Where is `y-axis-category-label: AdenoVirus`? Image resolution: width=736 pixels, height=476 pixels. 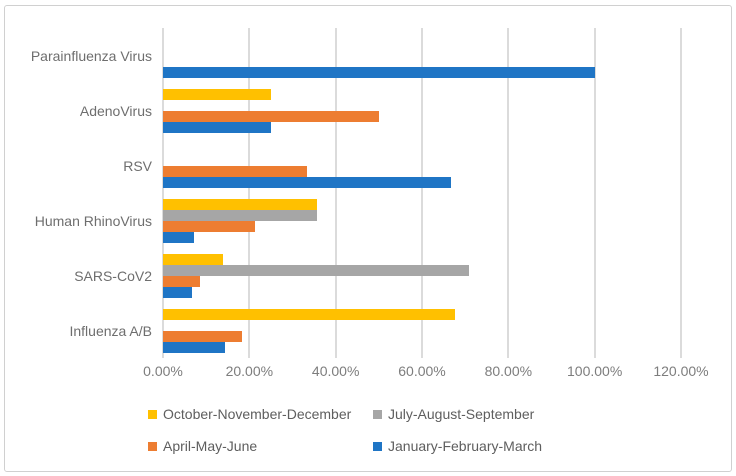 y-axis-category-label: AdenoVirus is located at coordinates (115, 110).